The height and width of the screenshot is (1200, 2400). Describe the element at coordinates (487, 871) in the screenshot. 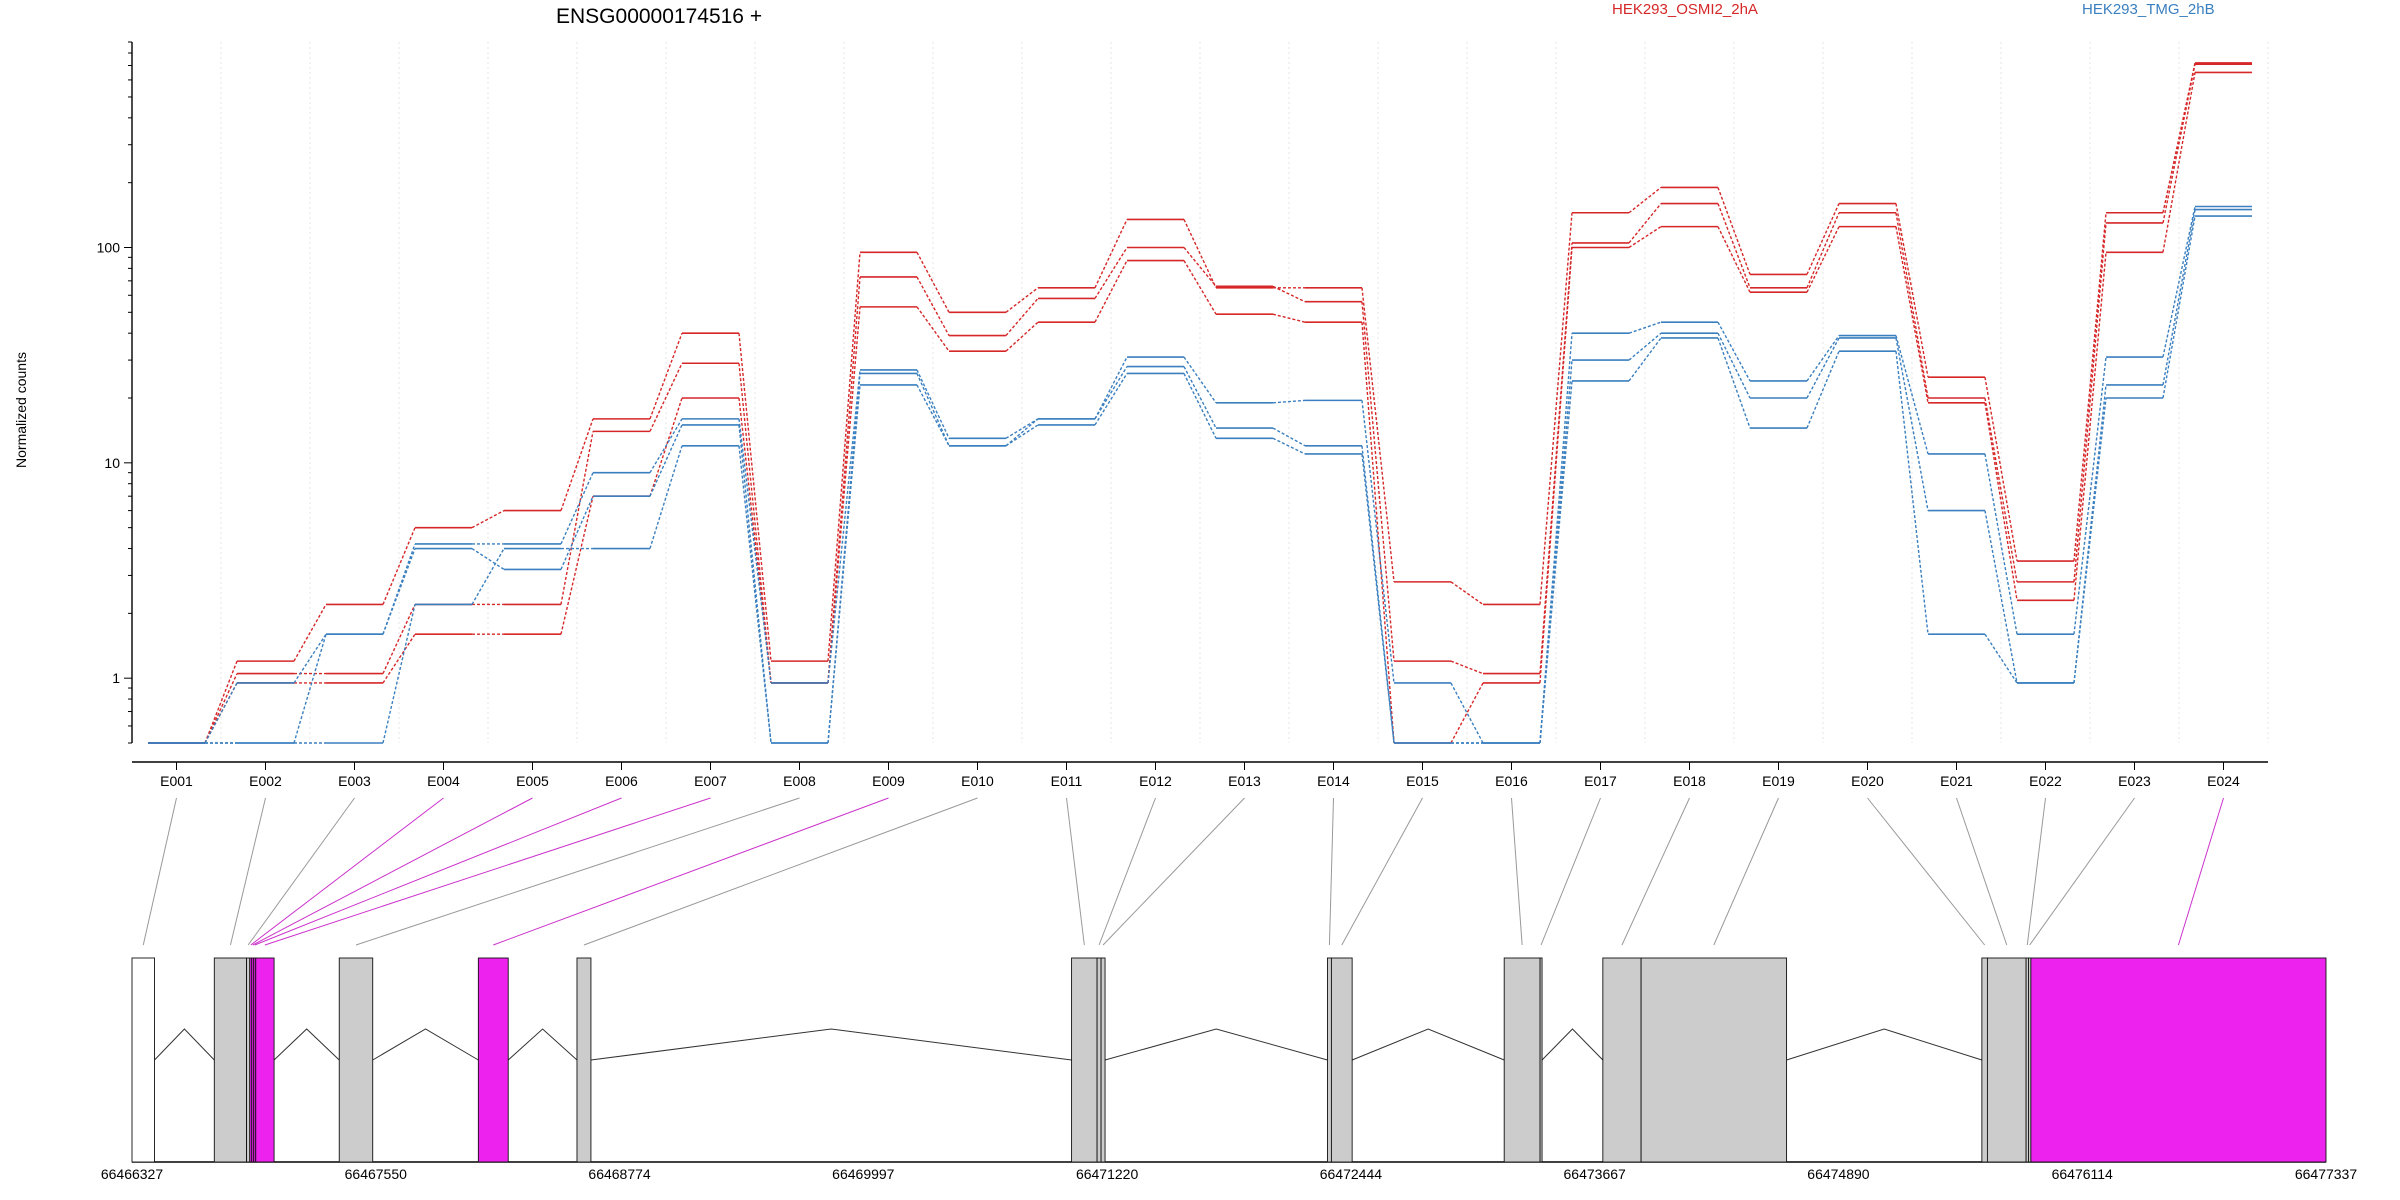

I see `exon-link-e007` at that location.